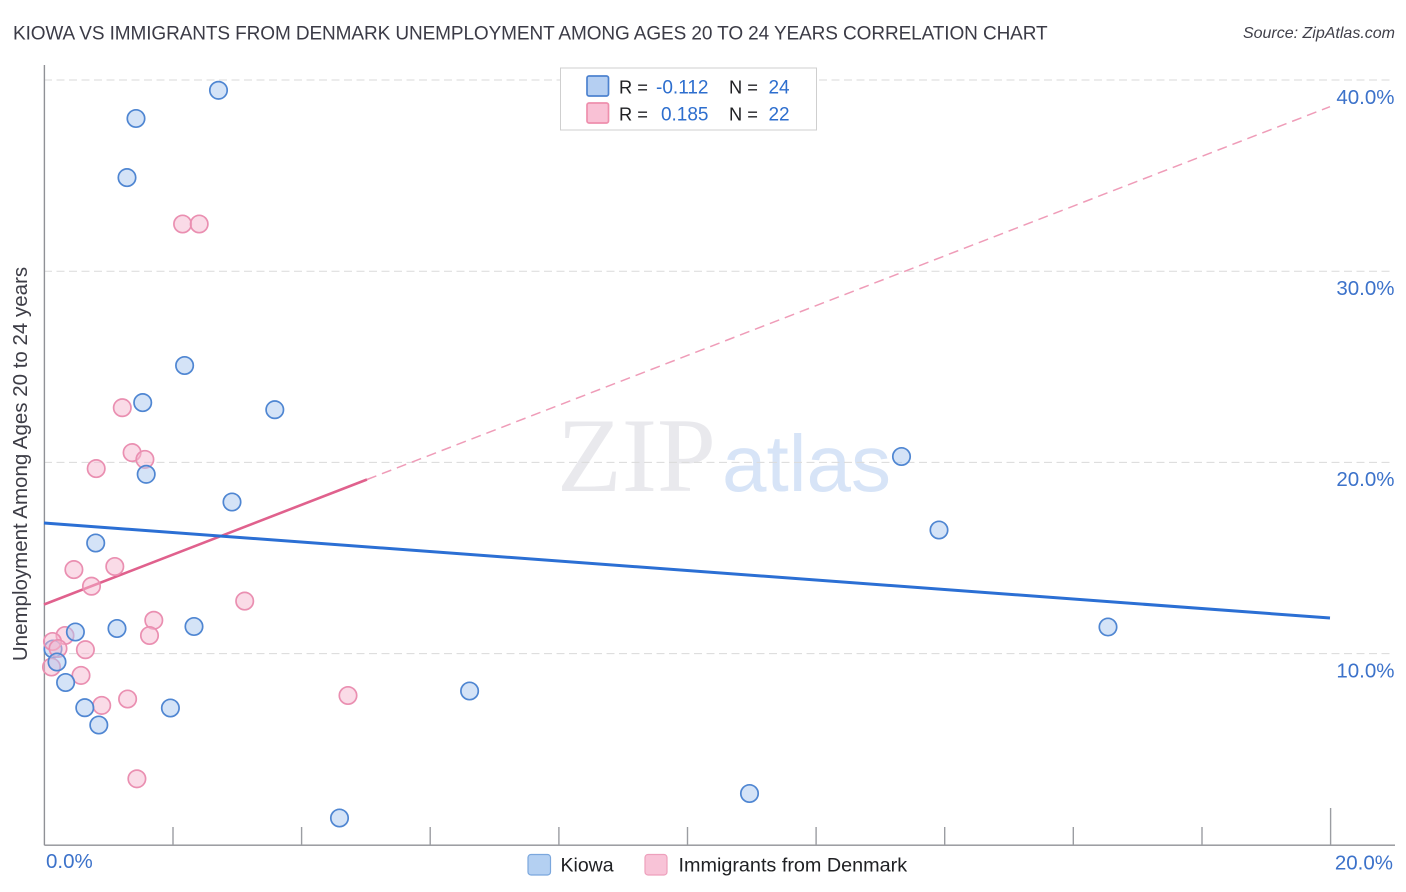  Describe the element at coordinates (69, 861) in the screenshot. I see `svg-text: 0.0%` at that location.